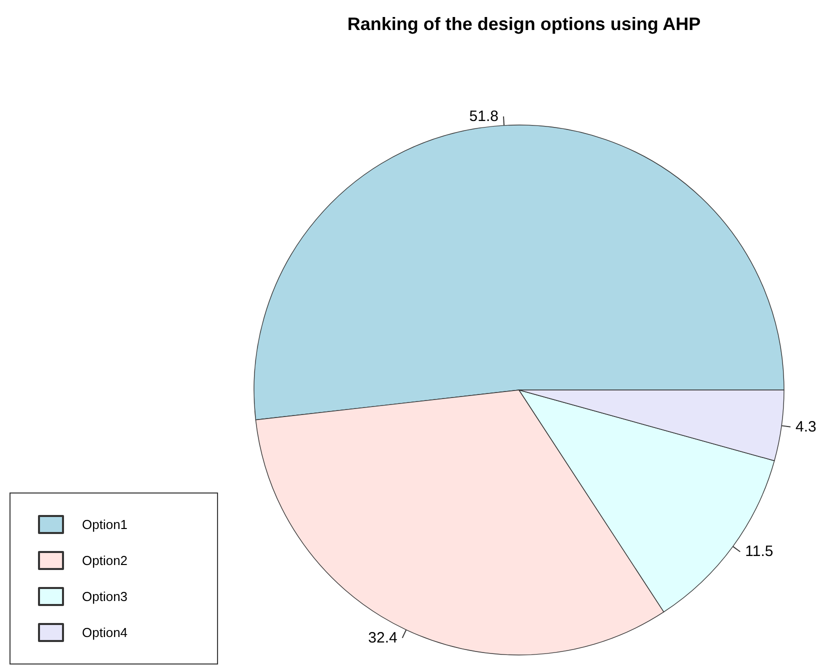  I want to click on legend-label: Option3, so click(105, 596).